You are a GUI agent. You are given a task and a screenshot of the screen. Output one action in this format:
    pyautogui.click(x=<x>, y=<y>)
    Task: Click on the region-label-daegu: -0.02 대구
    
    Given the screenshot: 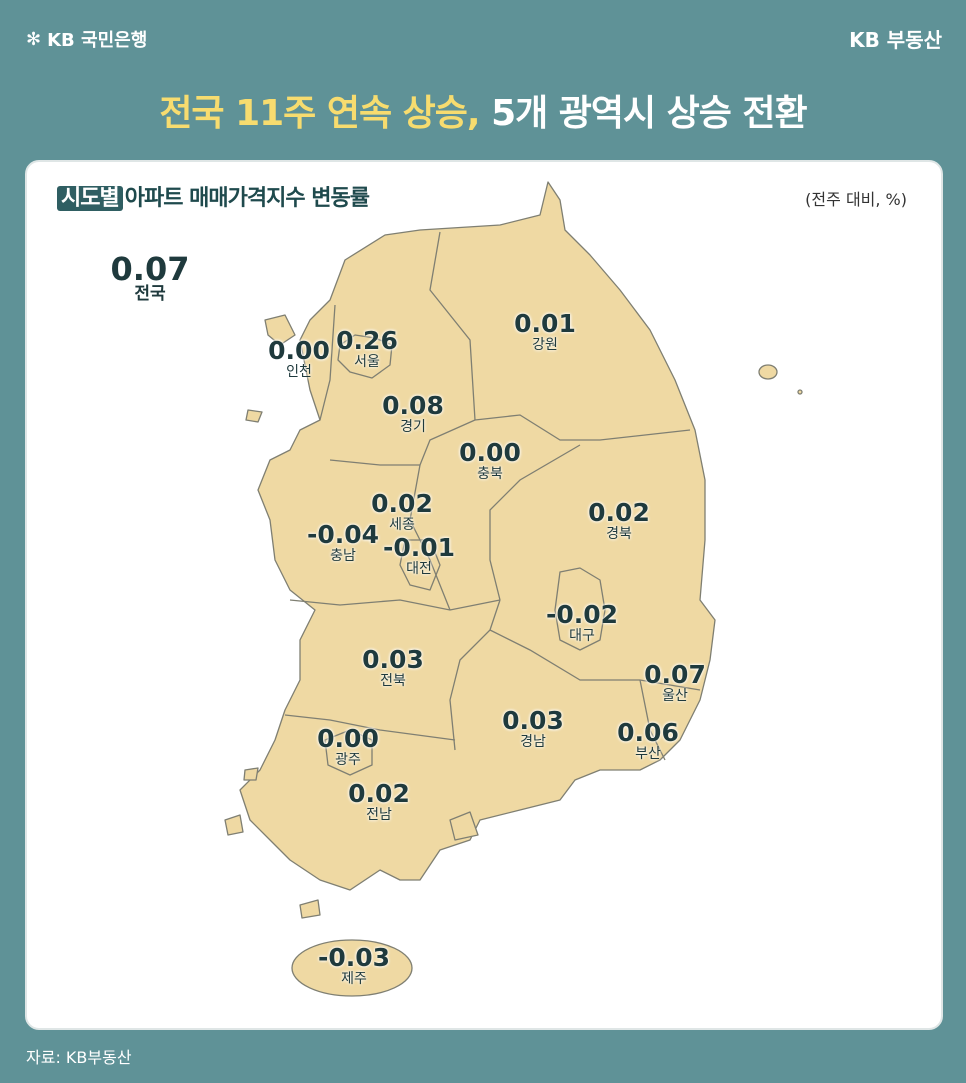 What is the action you would take?
    pyautogui.click(x=582, y=622)
    